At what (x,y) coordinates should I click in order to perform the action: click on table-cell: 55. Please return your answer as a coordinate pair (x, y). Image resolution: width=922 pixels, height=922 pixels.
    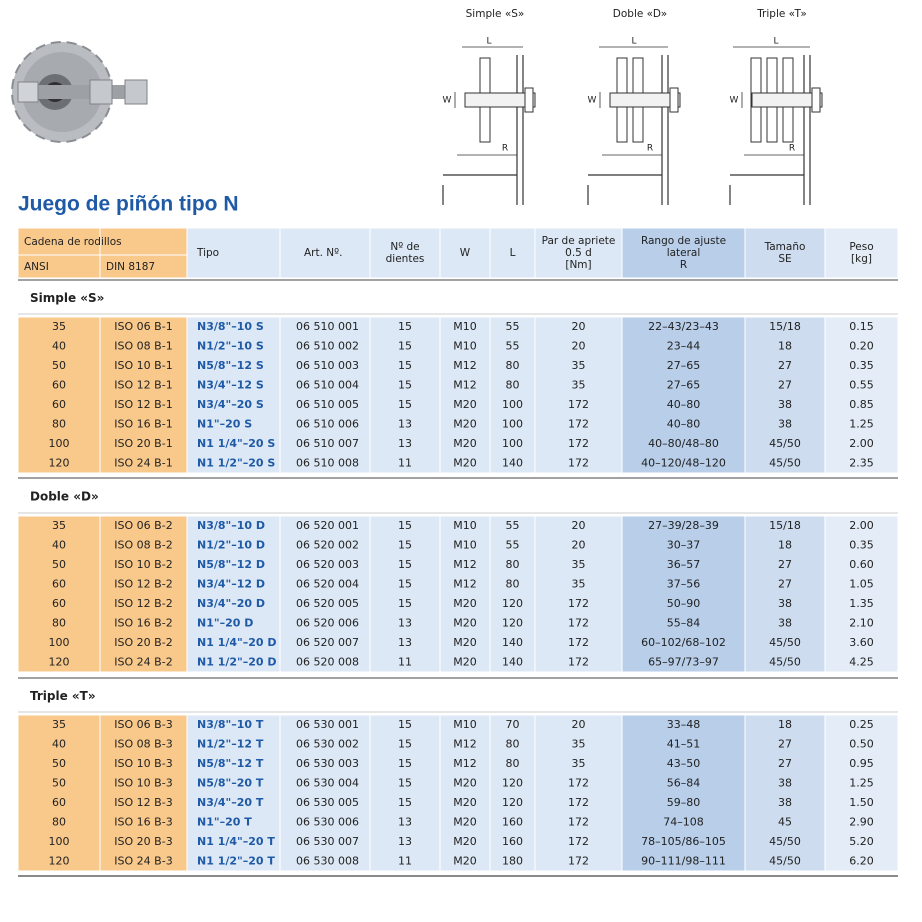
    Looking at the image, I should click on (513, 544).